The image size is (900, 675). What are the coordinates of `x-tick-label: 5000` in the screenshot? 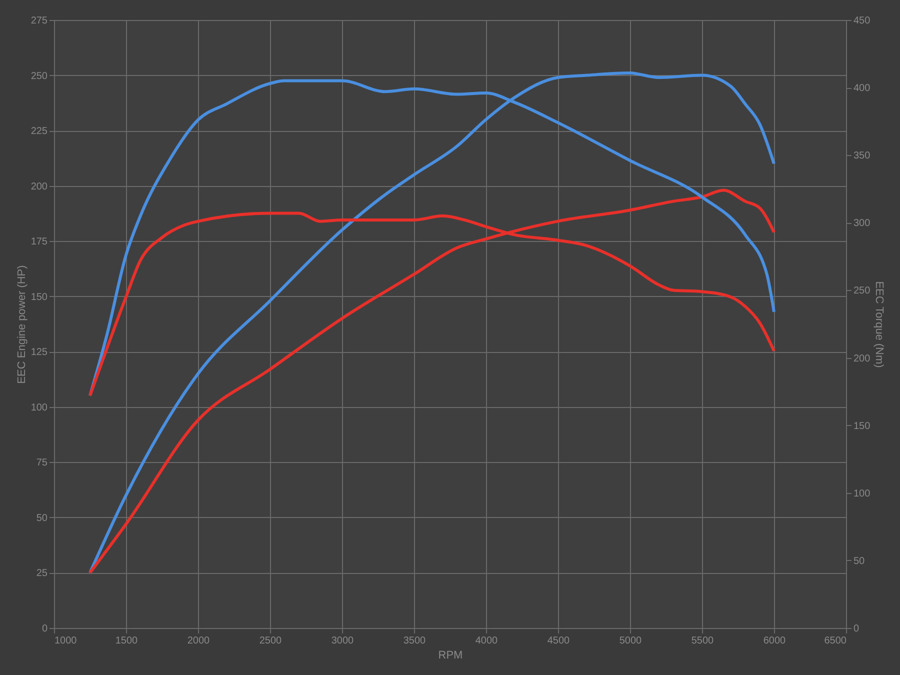 It's located at (630, 641).